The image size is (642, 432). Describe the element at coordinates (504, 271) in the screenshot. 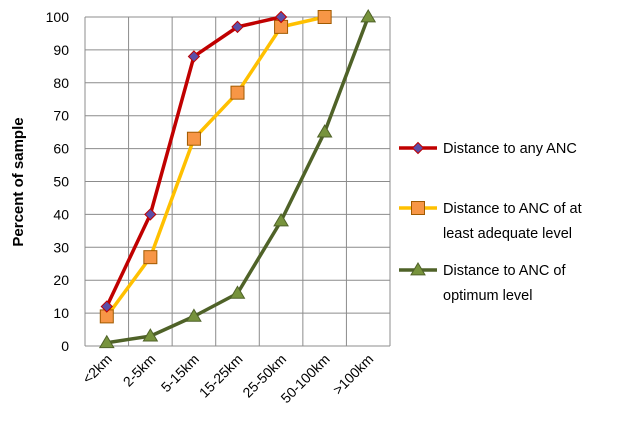

I see `legend-label: Distance to ANC of` at that location.